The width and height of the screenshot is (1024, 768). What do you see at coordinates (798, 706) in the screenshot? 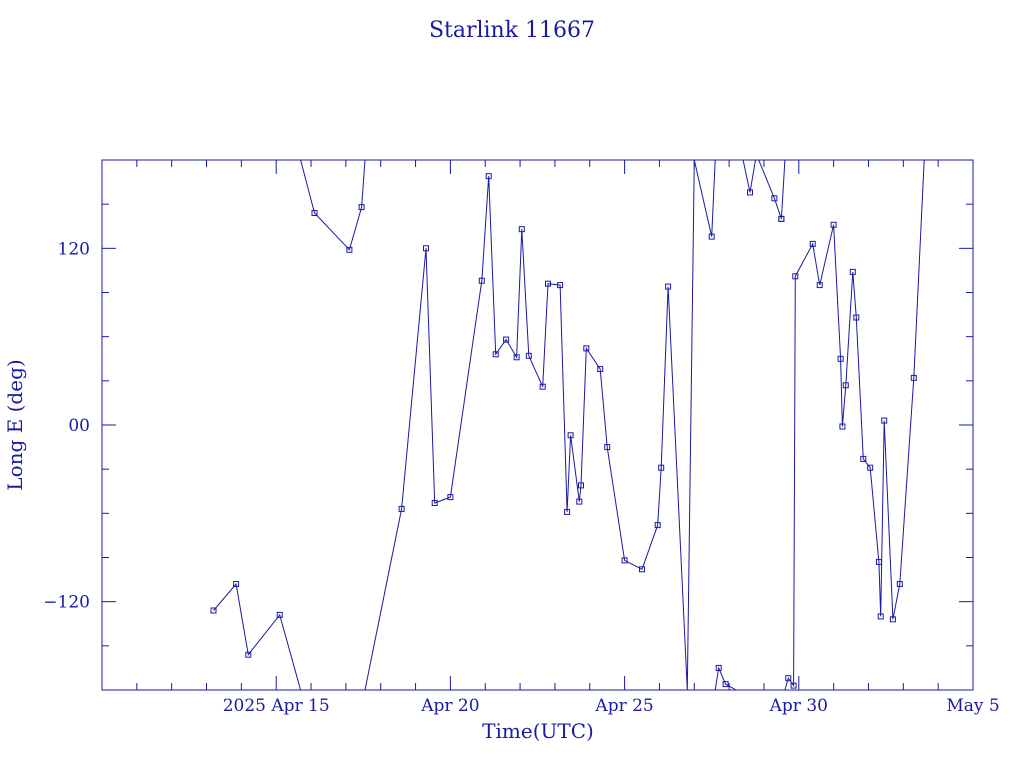
I see `x-tick-label: Apr 30` at bounding box center [798, 706].